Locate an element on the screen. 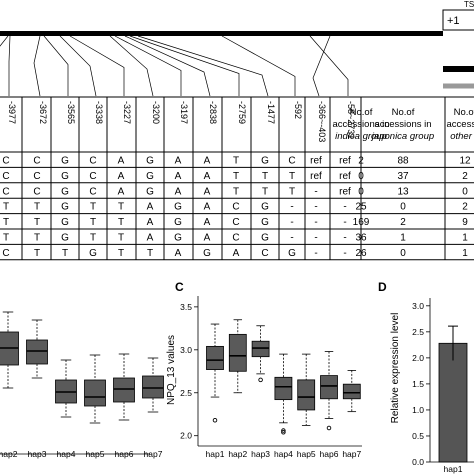 The height and width of the screenshot is (474, 474). y-tick-label: 3.5 is located at coordinates (186, 307).